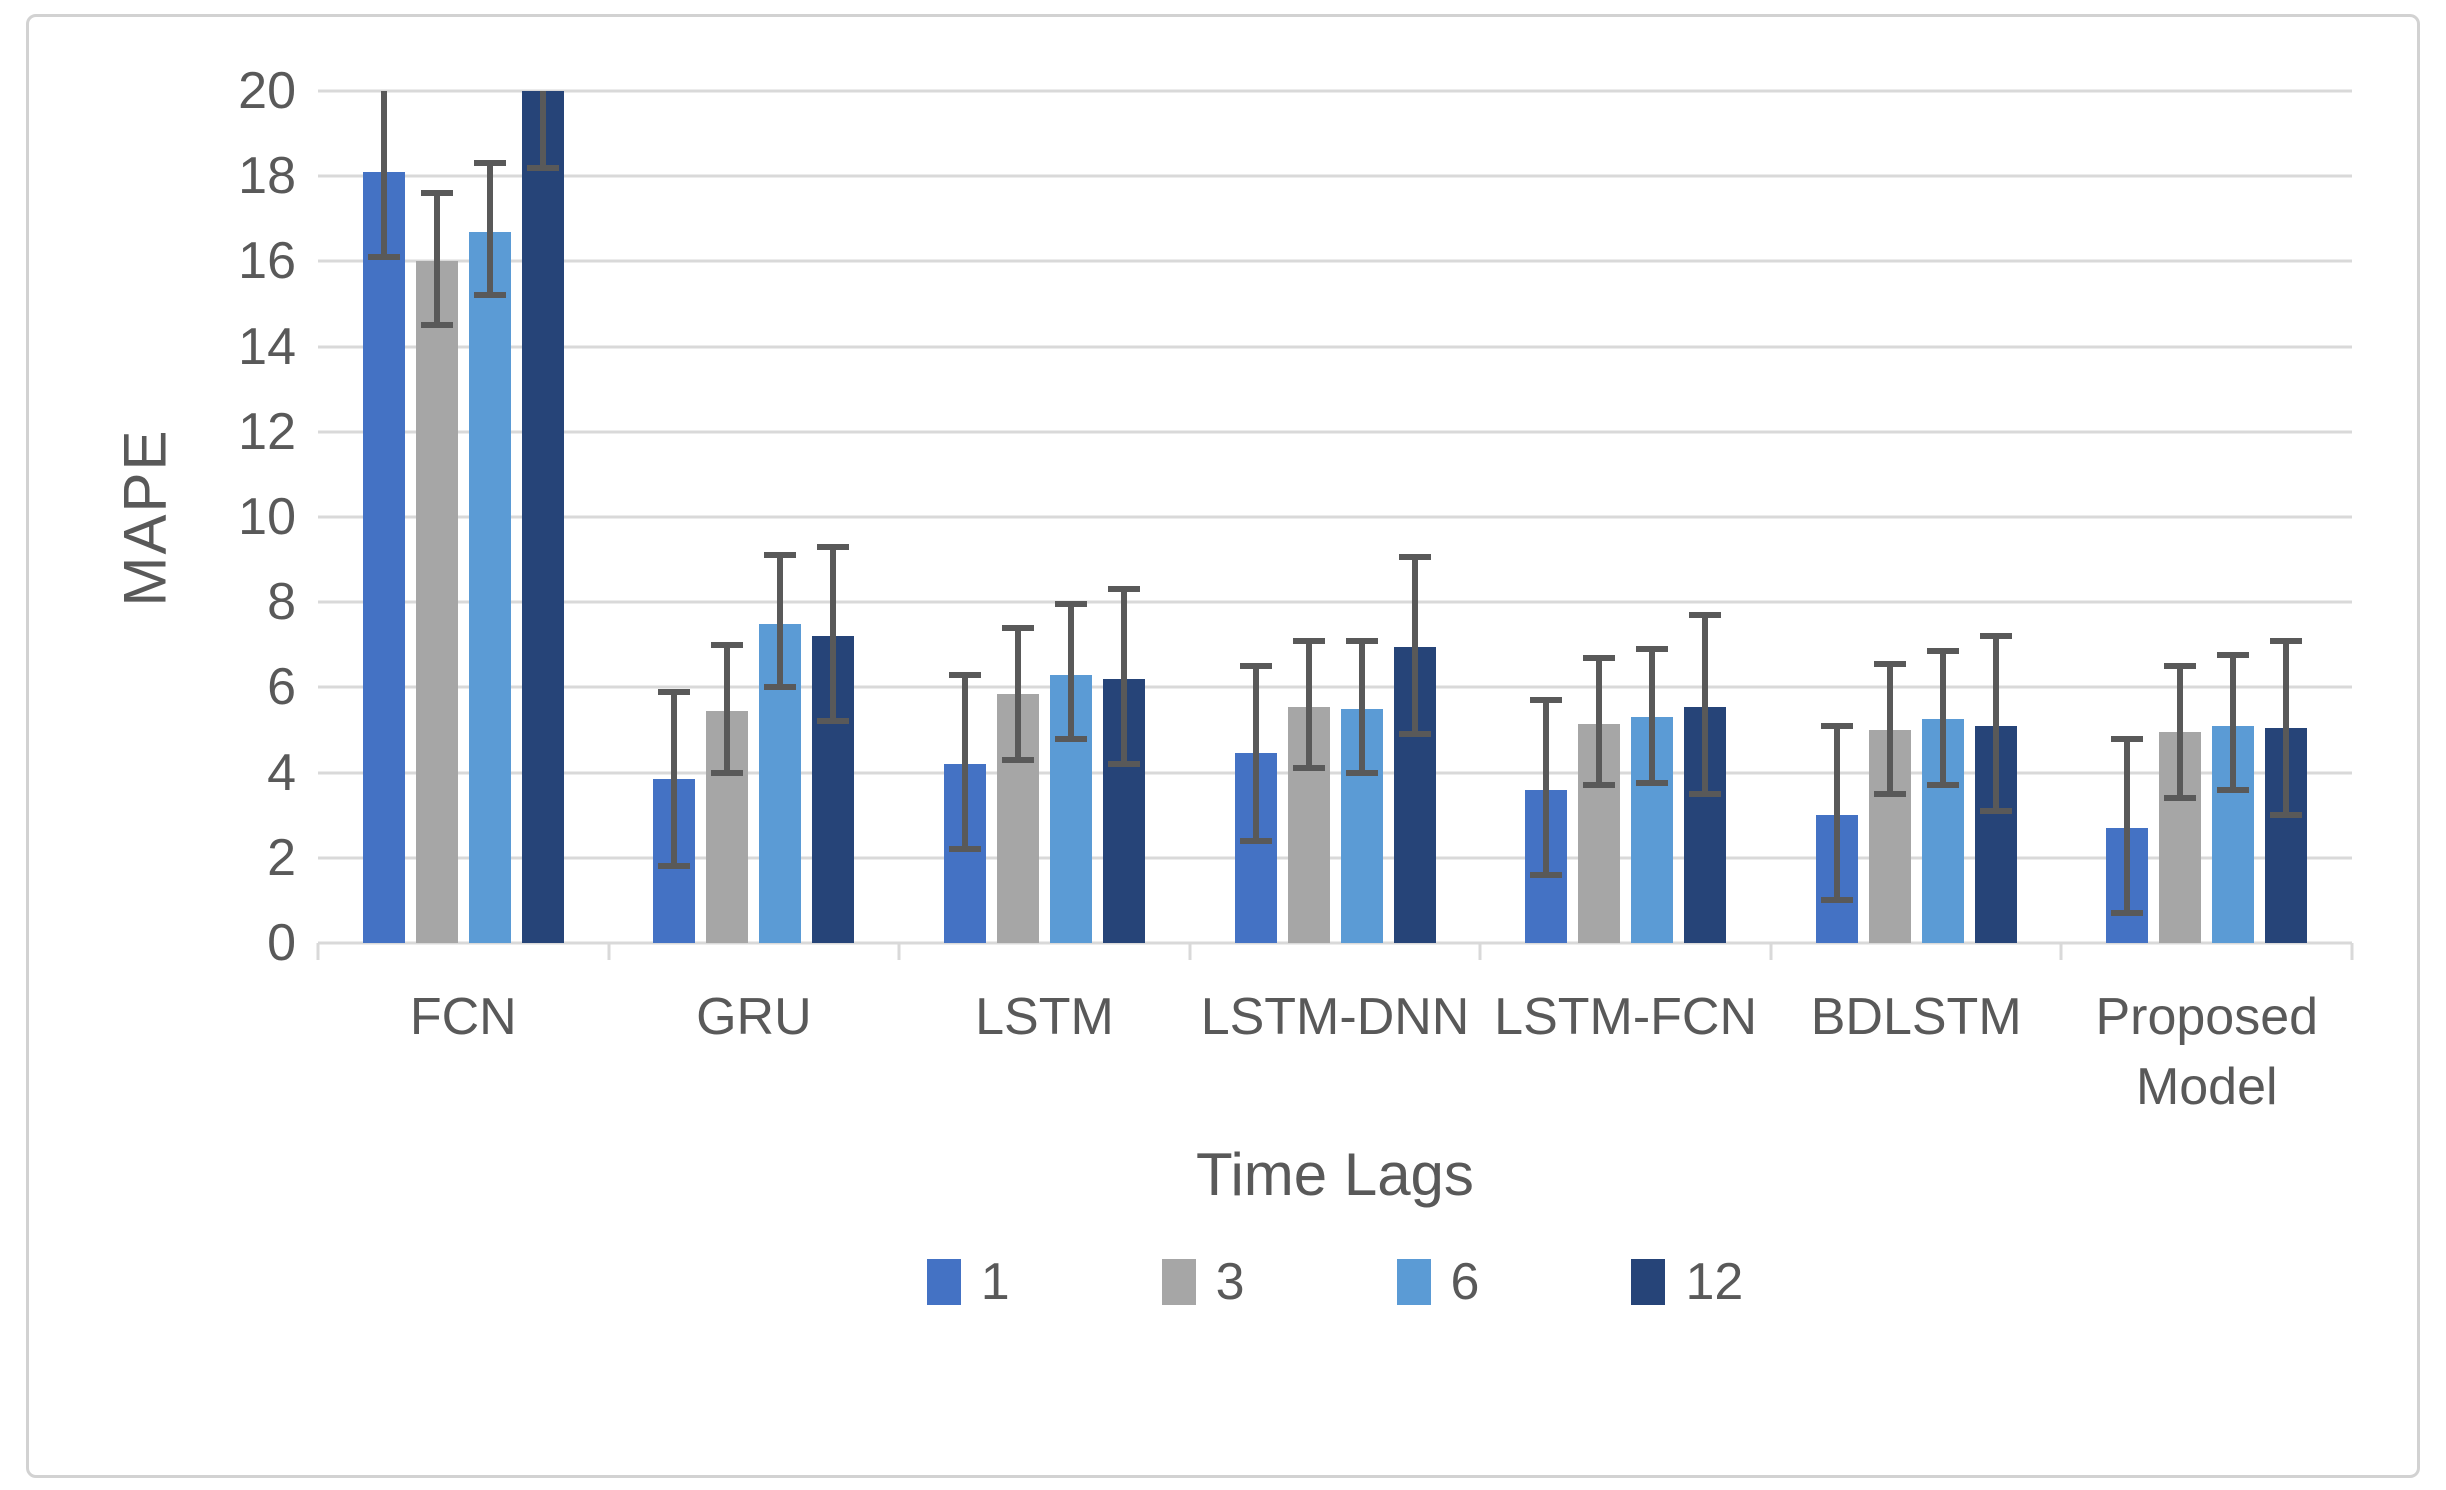 This screenshot has width=2446, height=1490. What do you see at coordinates (1626, 1017) in the screenshot?
I see `x-label-lstm-fcn: LSTM-FCN` at bounding box center [1626, 1017].